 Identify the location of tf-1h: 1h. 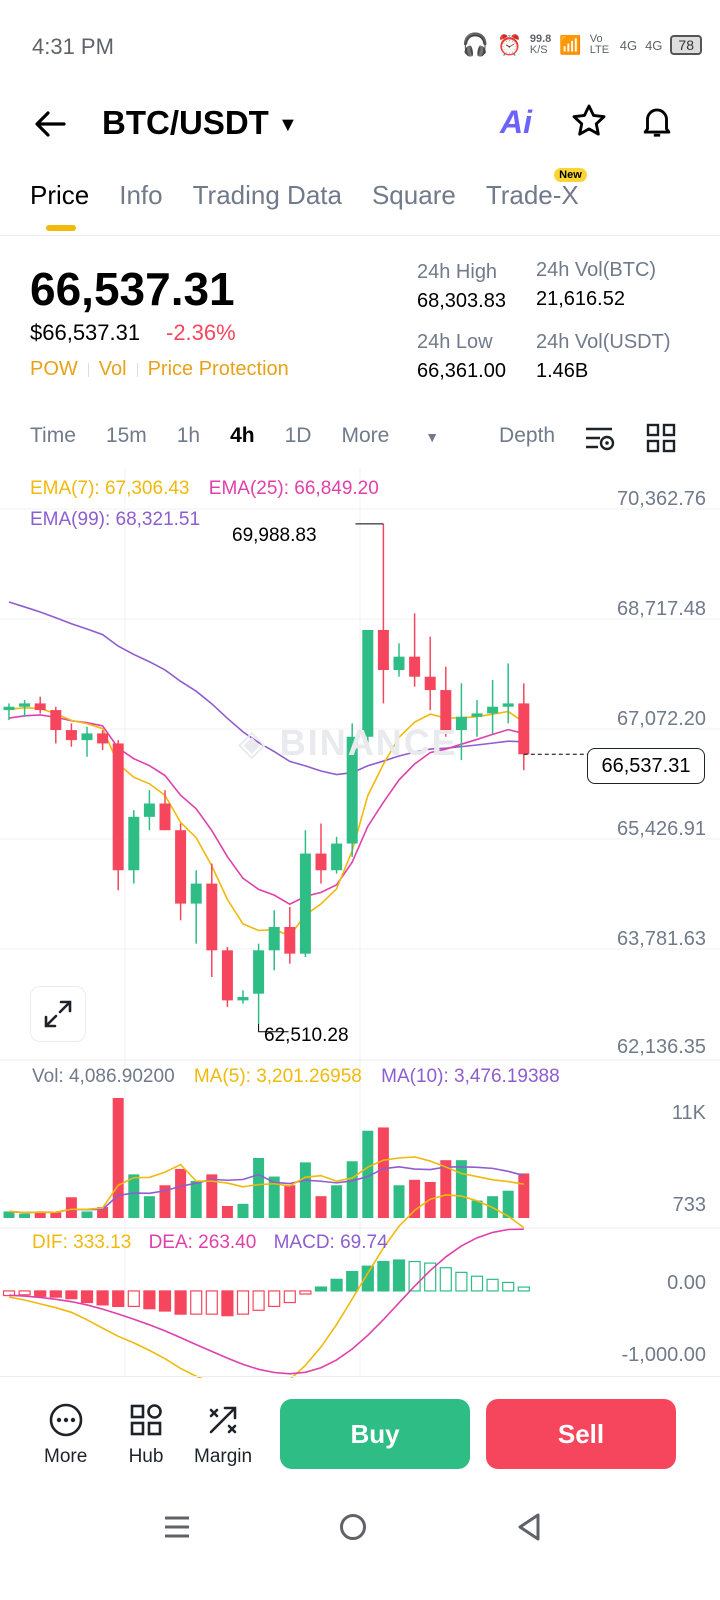
(188, 435).